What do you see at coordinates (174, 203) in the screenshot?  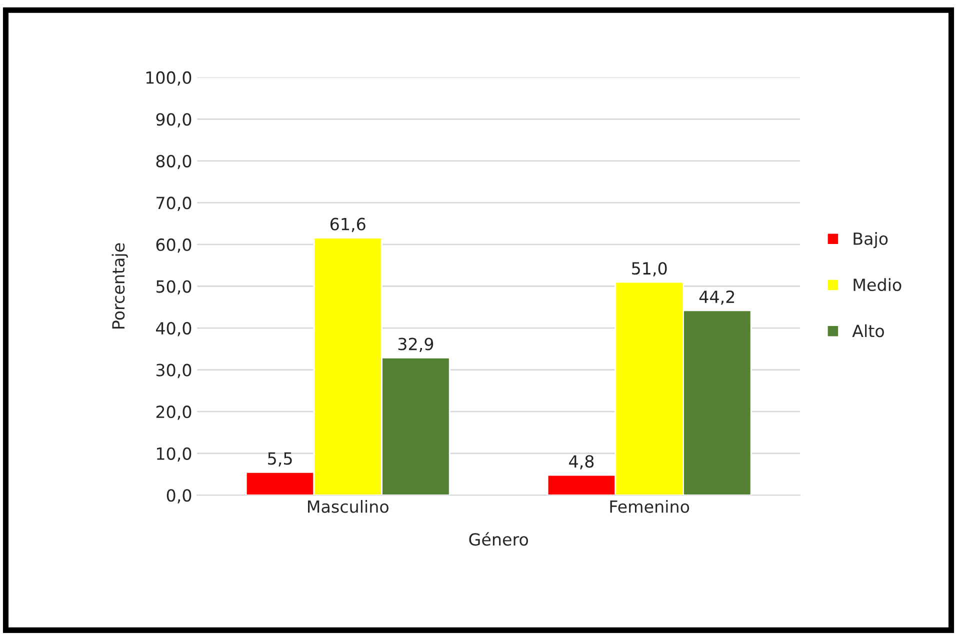 I see `y-tick-label: 70,0` at bounding box center [174, 203].